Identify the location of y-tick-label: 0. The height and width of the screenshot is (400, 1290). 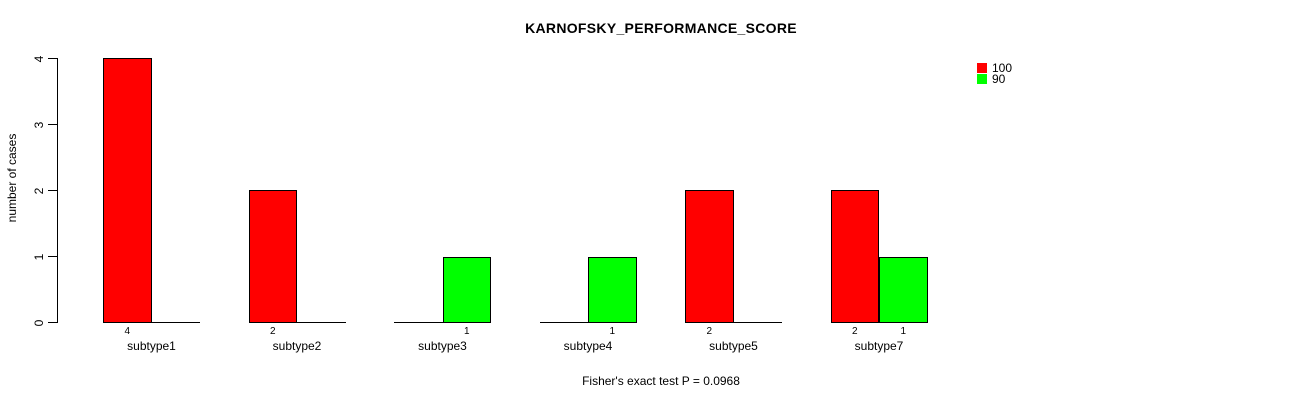
(39, 322).